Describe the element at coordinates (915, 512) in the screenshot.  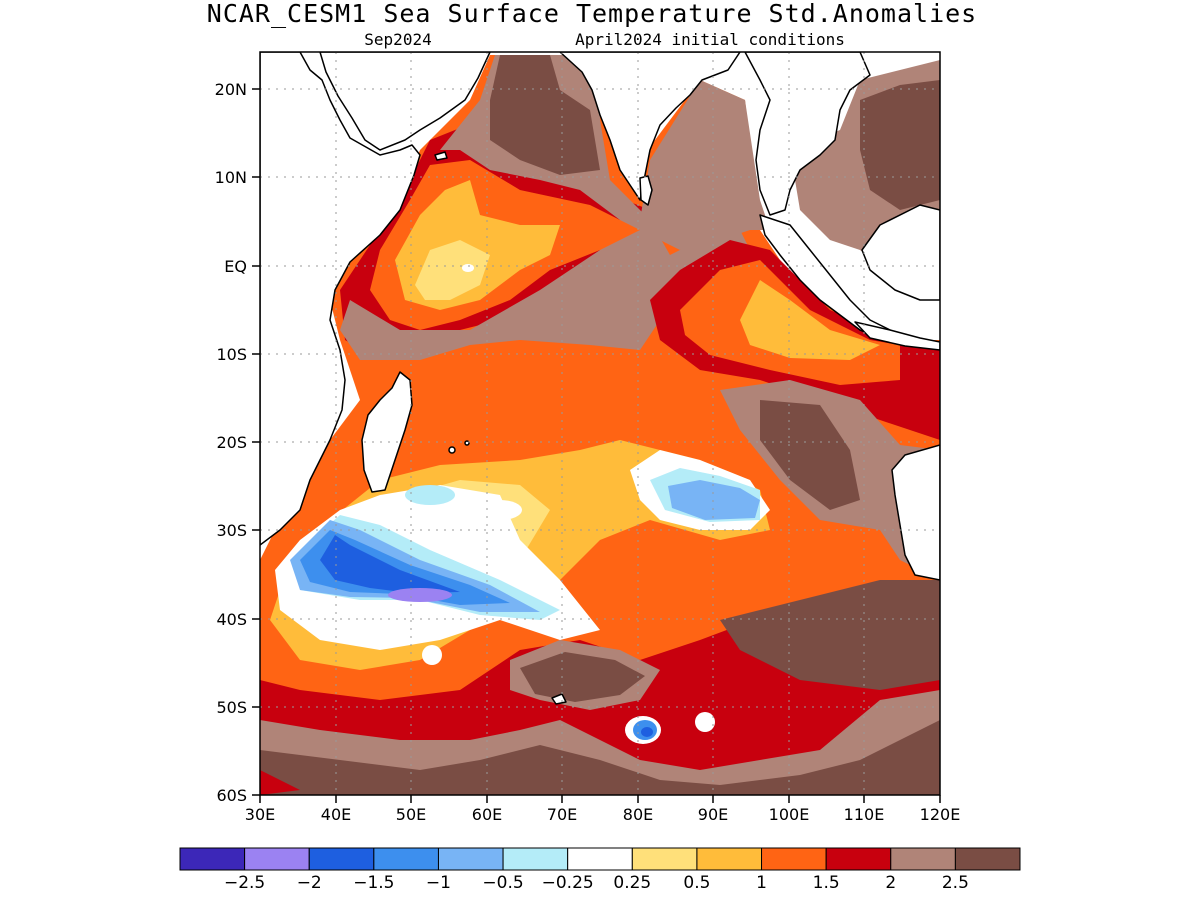
I see `land-australia` at that location.